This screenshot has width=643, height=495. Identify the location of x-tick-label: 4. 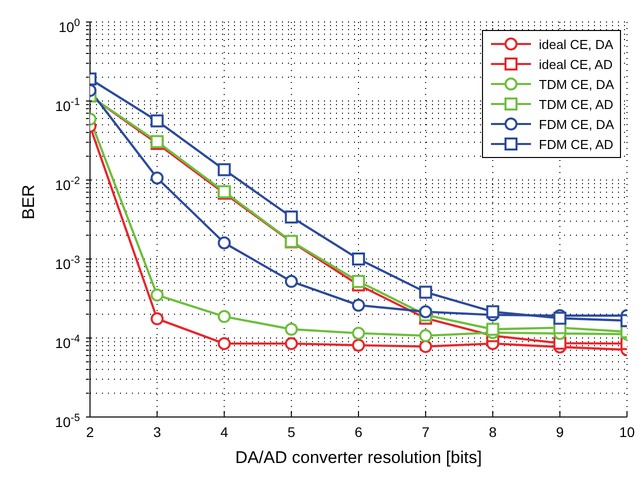
(224, 432).